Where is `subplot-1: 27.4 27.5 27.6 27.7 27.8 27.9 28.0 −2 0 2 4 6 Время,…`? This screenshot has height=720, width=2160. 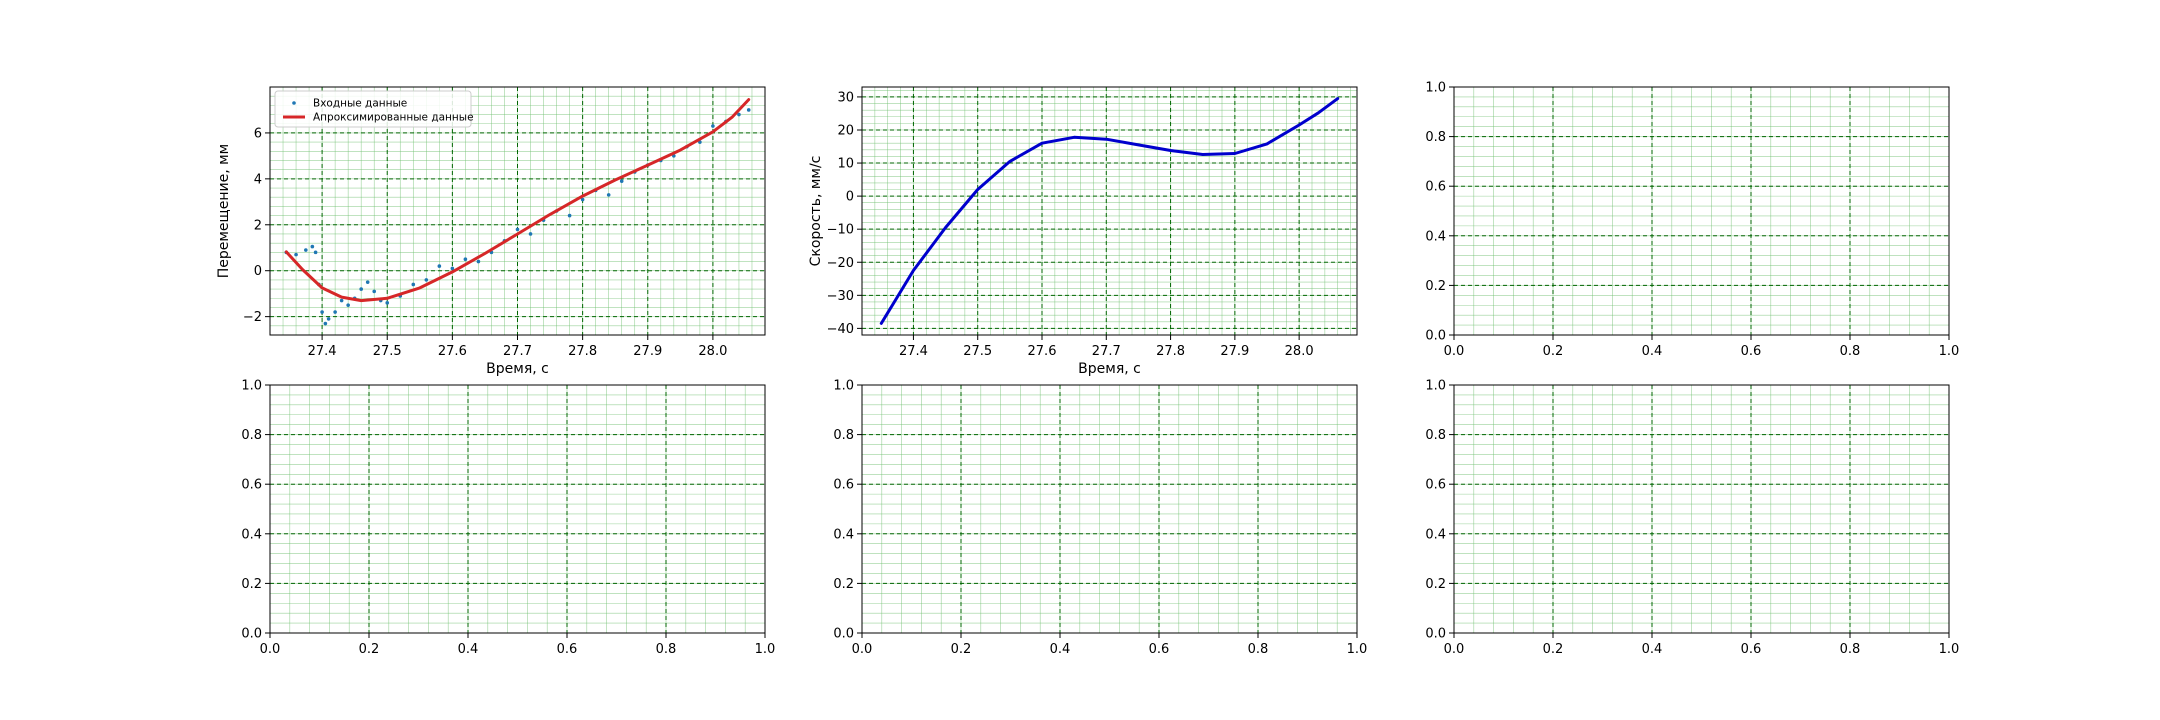
subplot-1: 27.4 27.5 27.6 27.7 27.8 27.9 28.0 −2 0 2 4 6 Время,… is located at coordinates (491, 231).